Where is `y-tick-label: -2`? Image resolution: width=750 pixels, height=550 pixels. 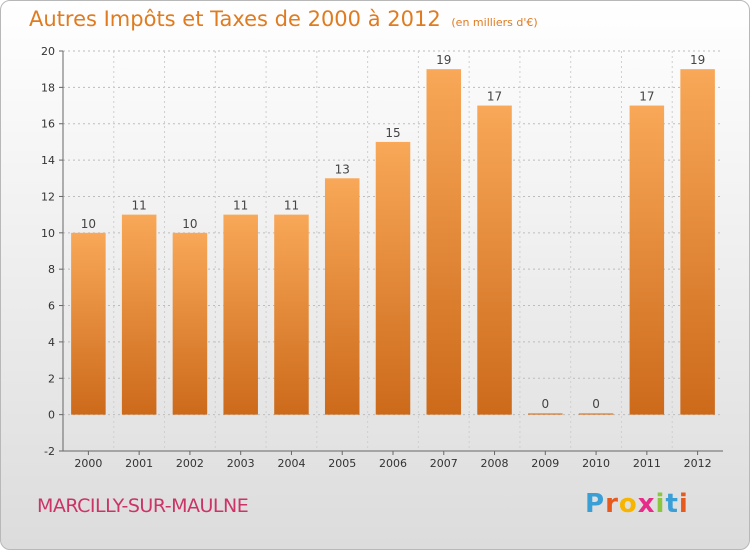 y-tick-label: -2 is located at coordinates (49, 451).